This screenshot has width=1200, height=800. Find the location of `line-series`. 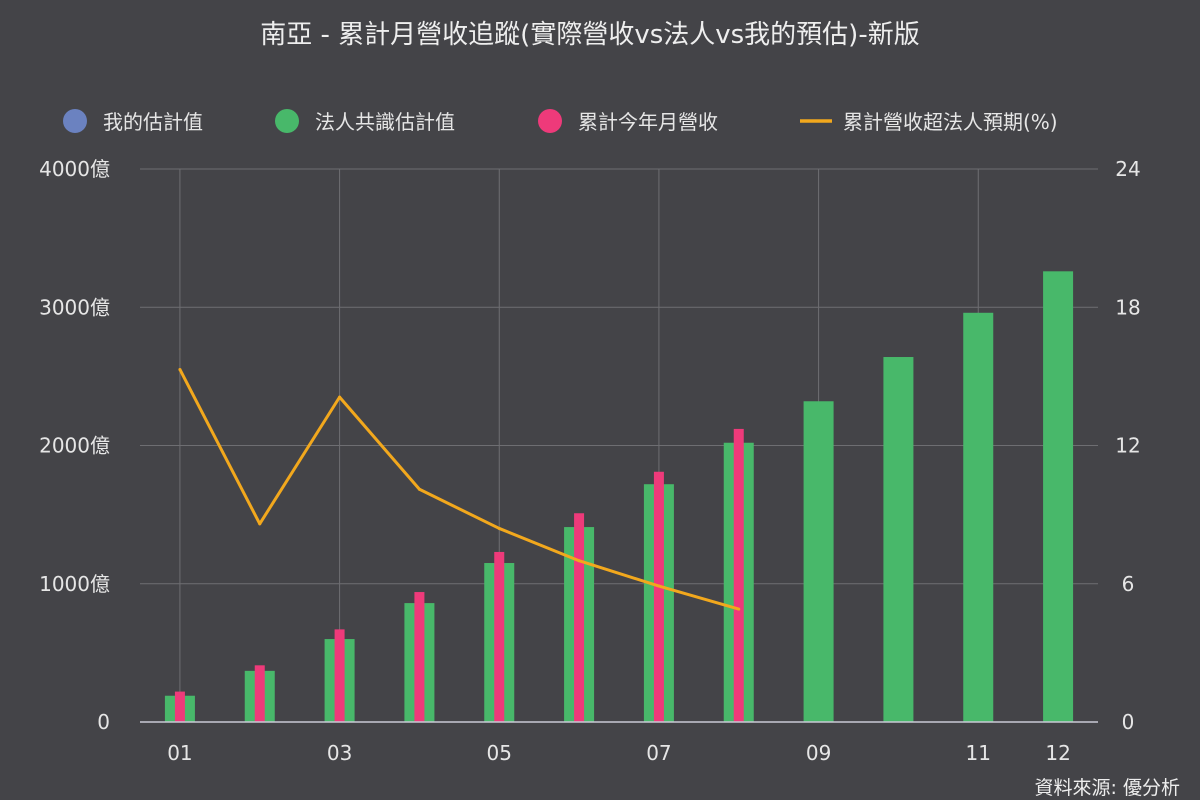

line-series is located at coordinates (459, 489).